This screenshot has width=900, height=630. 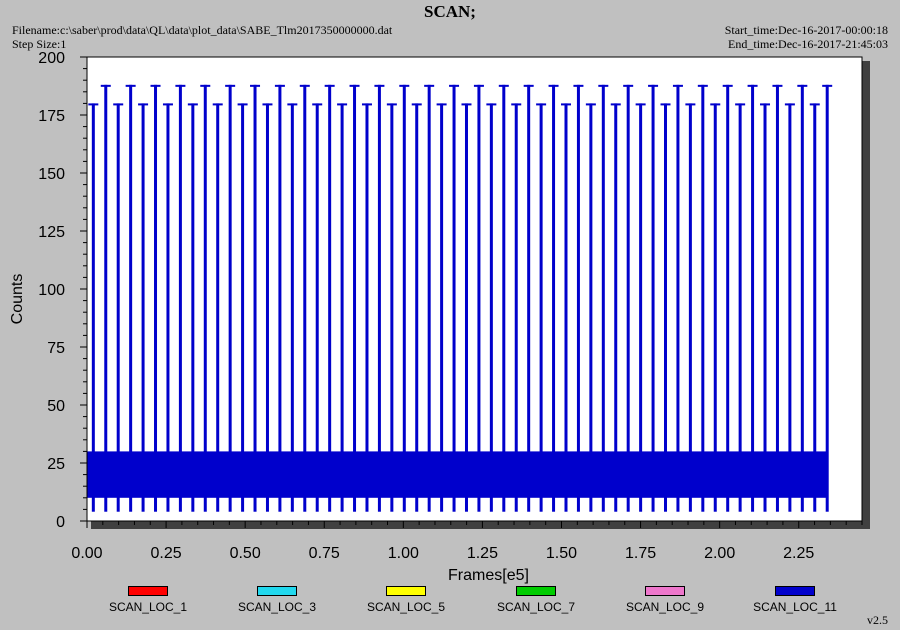 I want to click on x-tick-label: 1.50, so click(x=561, y=553).